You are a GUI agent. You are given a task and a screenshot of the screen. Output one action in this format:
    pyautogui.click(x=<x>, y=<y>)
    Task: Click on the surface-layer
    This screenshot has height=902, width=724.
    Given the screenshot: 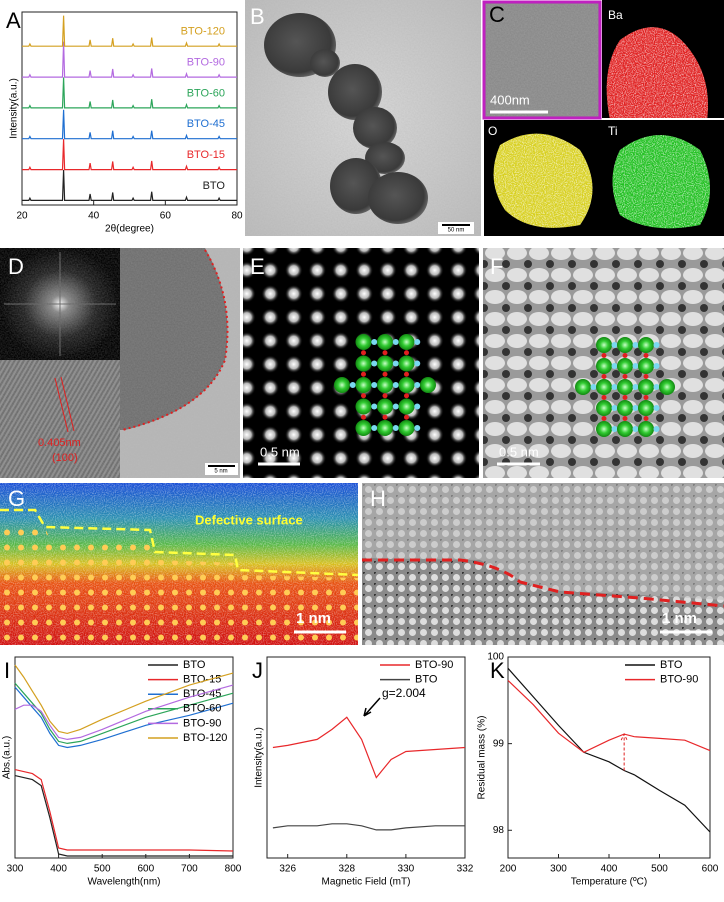 What is the action you would take?
    pyautogui.click(x=543, y=541)
    